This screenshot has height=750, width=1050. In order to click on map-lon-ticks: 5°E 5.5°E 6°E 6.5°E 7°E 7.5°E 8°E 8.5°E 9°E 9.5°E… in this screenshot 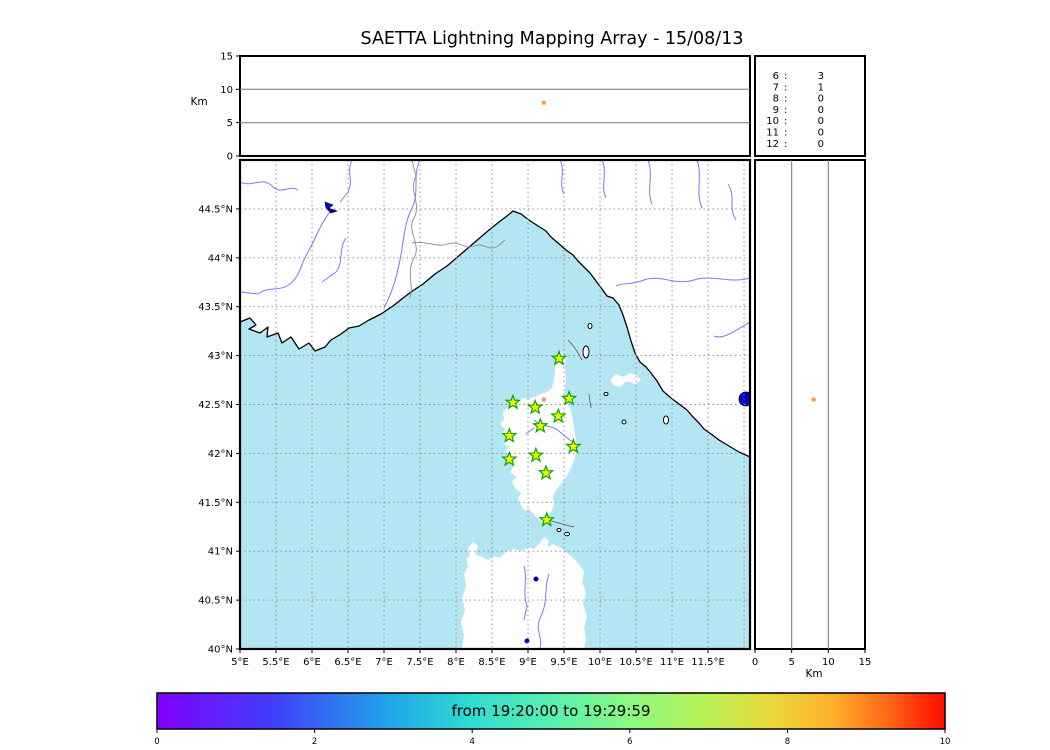, I will do `click(478, 658)`.